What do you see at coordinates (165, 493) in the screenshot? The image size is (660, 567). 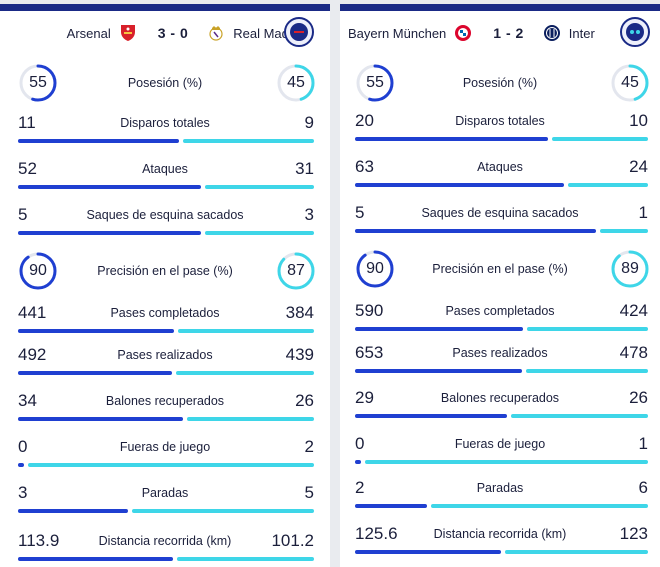 I see `stat-label: Paradas` at bounding box center [165, 493].